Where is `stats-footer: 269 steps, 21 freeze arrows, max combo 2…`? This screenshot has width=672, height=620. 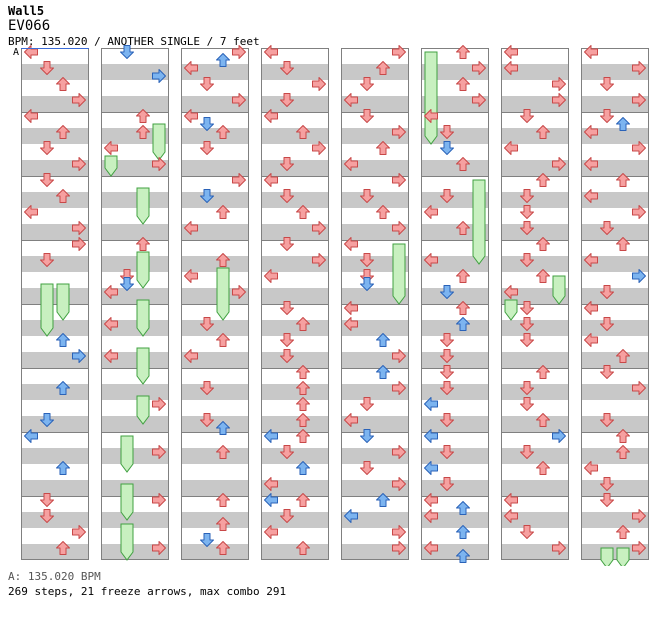
stats-footer: 269 steps, 21 freeze arrows, max combo 2… is located at coordinates (147, 591).